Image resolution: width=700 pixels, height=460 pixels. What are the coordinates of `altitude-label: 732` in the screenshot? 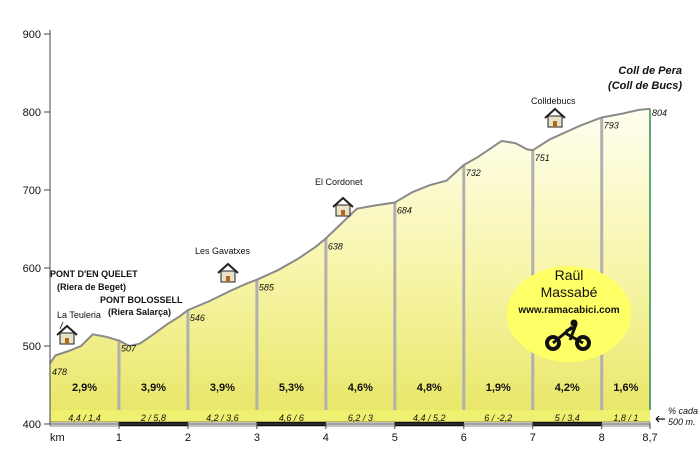 It's located at (473, 173).